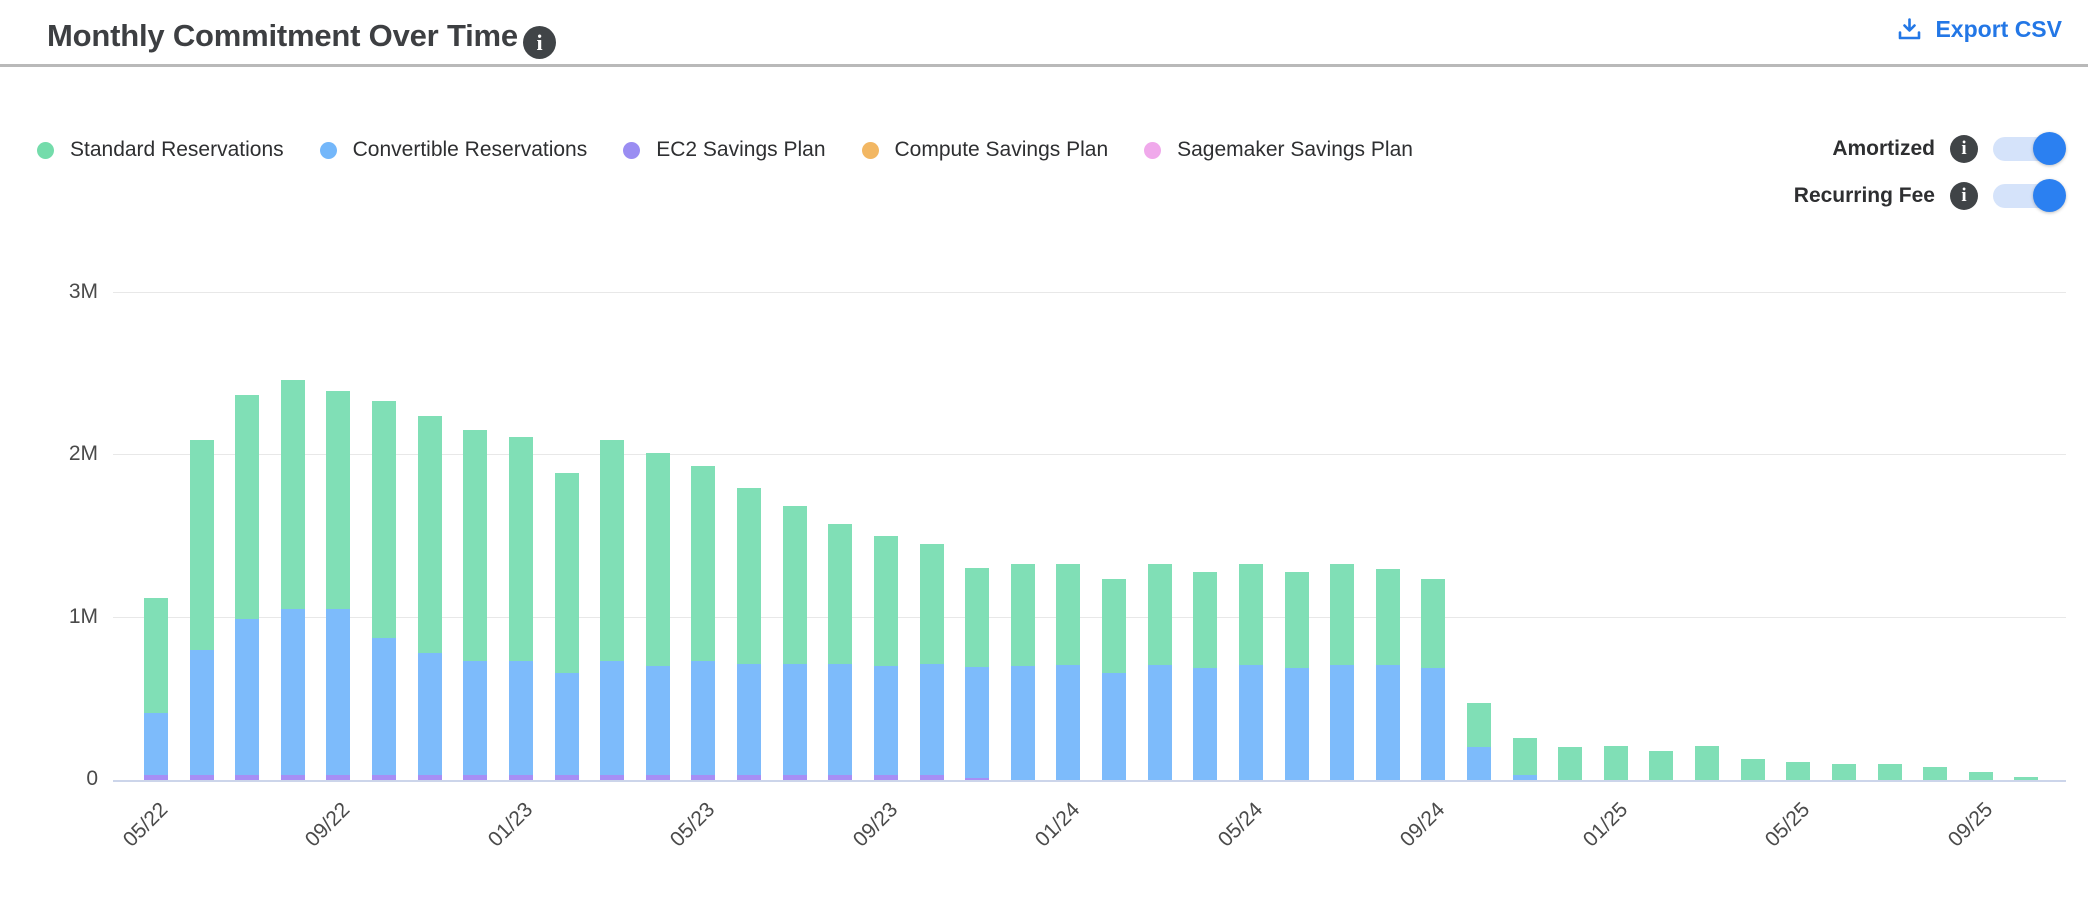 This screenshot has height=922, width=2088. What do you see at coordinates (1089, 617) in the screenshot?
I see `gridline-1M` at bounding box center [1089, 617].